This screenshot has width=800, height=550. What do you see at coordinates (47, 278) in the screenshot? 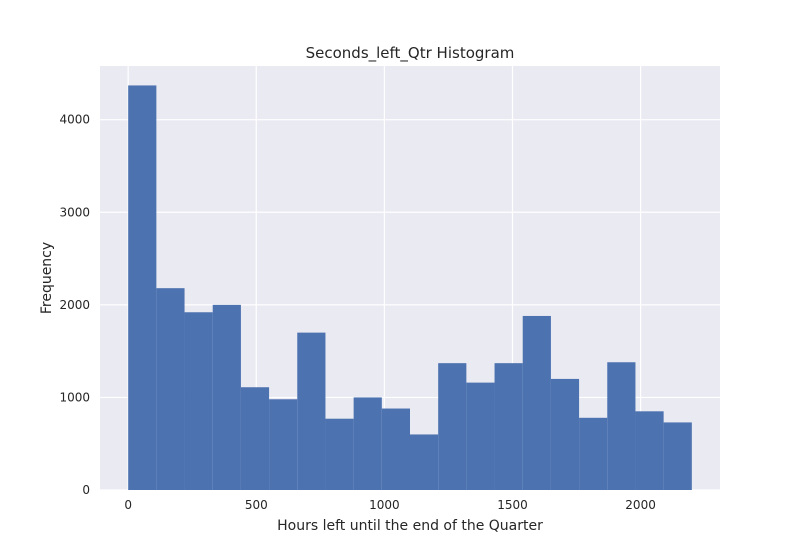
I see `y-axis-label: Frequency` at bounding box center [47, 278].